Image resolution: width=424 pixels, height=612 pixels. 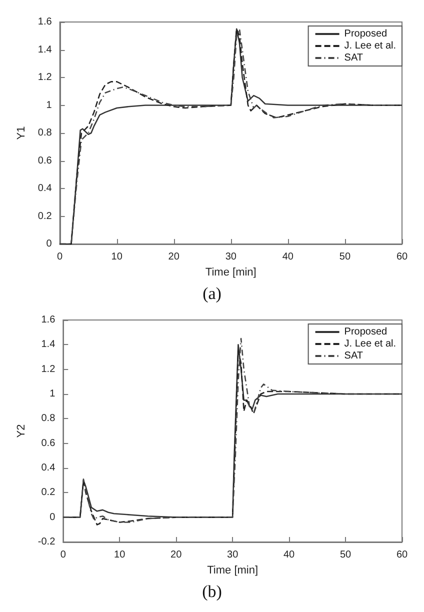 I want to click on text: (b), so click(x=212, y=591).